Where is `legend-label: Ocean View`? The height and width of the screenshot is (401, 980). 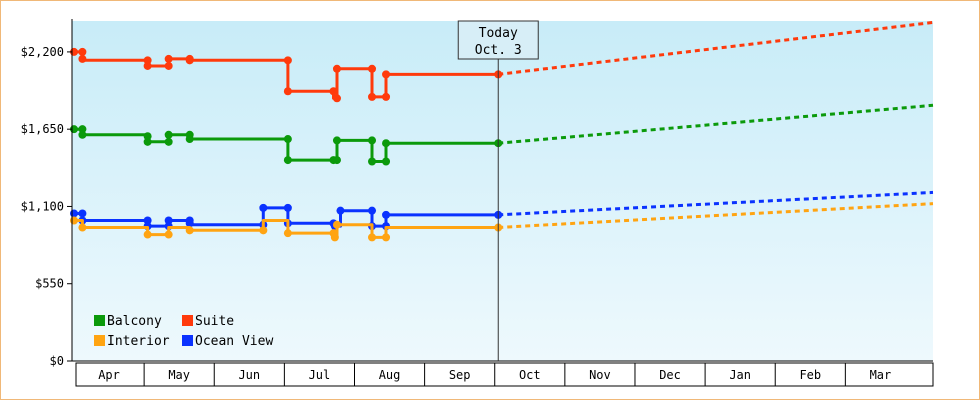
legend-label: Ocean View is located at coordinates (234, 341).